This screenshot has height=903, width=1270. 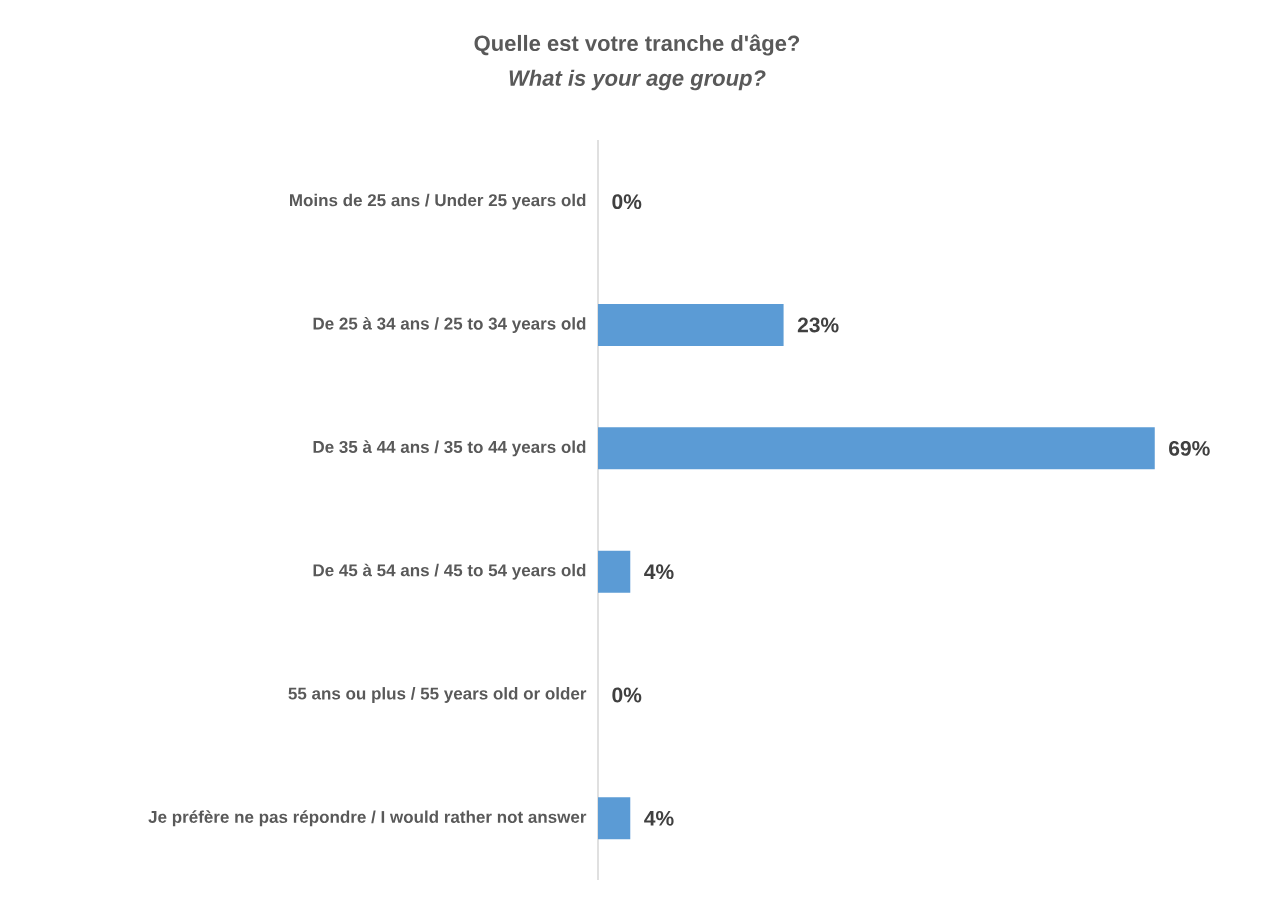 I want to click on y-tick-label: De 45 à 54 ans / 45 to 54 years old, so click(x=449, y=571).